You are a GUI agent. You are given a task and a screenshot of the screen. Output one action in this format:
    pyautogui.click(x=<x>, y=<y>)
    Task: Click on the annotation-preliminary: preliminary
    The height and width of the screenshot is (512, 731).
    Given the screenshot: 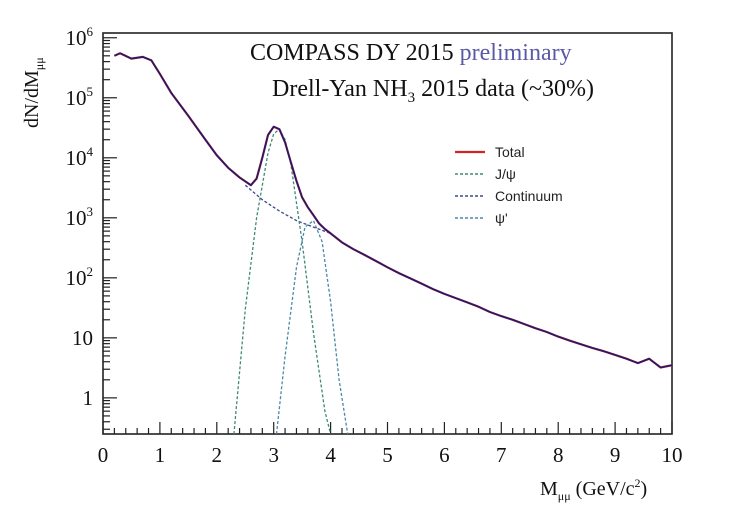 What is the action you would take?
    pyautogui.click(x=516, y=53)
    